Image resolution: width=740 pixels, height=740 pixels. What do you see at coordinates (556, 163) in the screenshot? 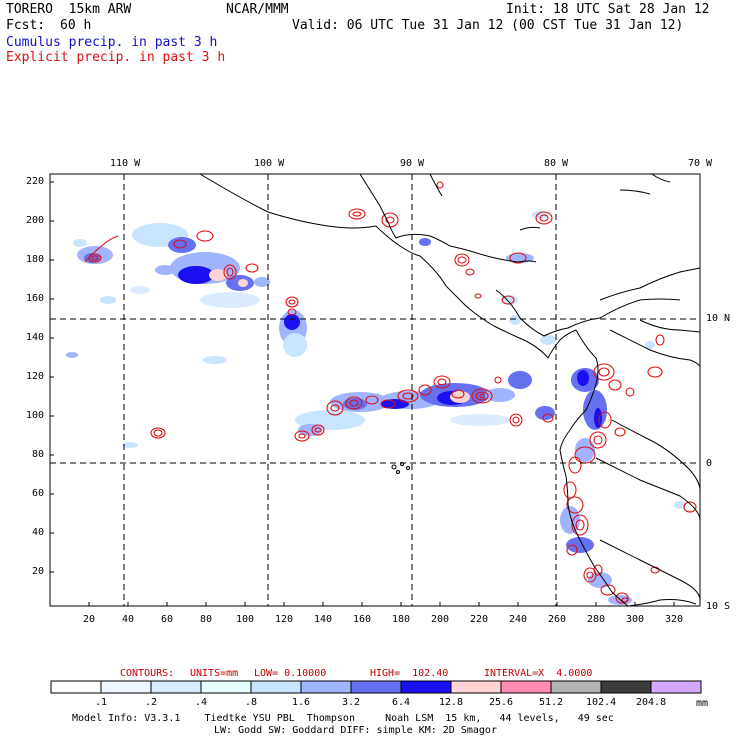
I see `lon-label: 80 W` at bounding box center [556, 163].